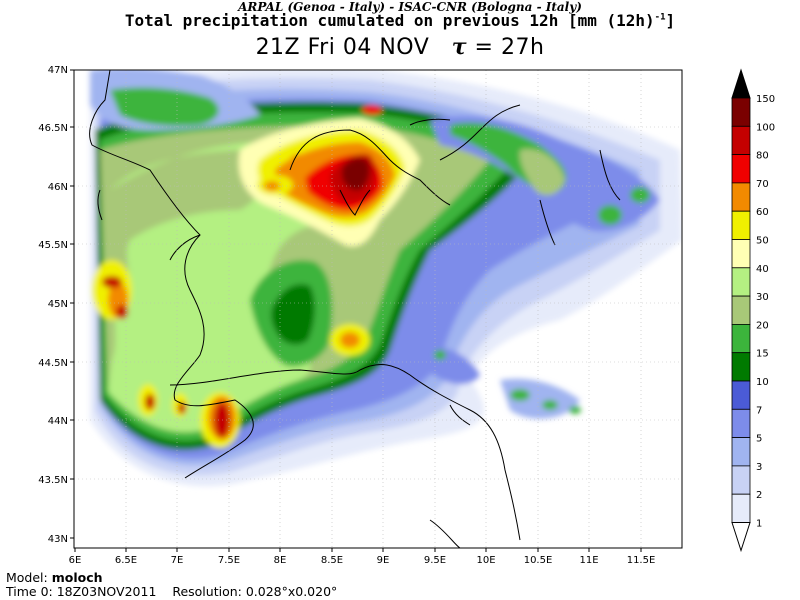 The image size is (800, 600). I want to click on lon-label-6-5e: 6.5E, so click(126, 560).